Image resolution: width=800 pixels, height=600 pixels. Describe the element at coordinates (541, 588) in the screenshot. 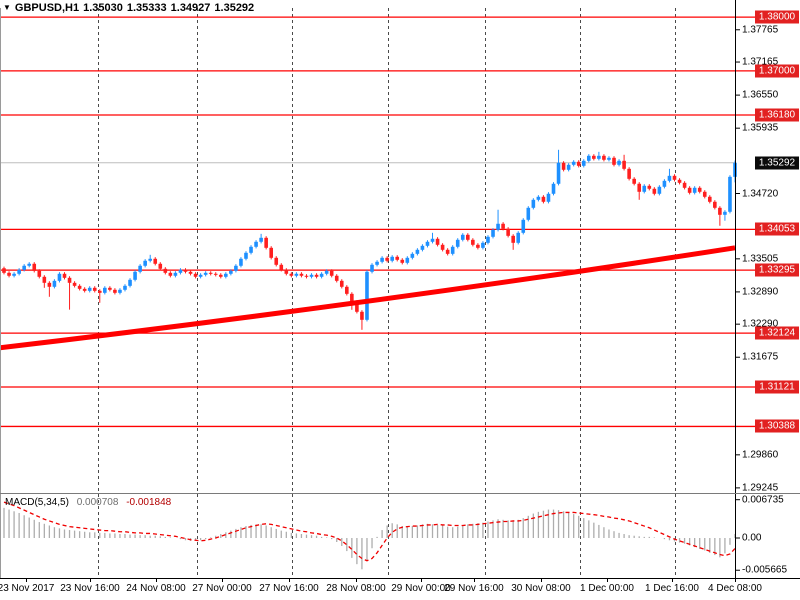

I see `time-axis-label: 30 Nov 08:00` at that location.